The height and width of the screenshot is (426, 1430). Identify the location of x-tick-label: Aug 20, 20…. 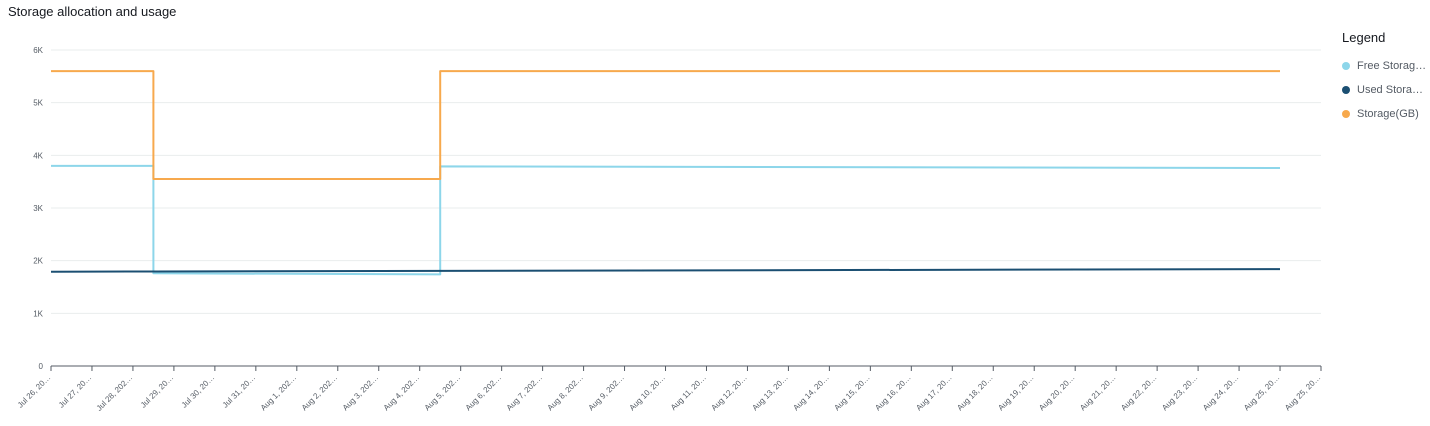
(1056, 392).